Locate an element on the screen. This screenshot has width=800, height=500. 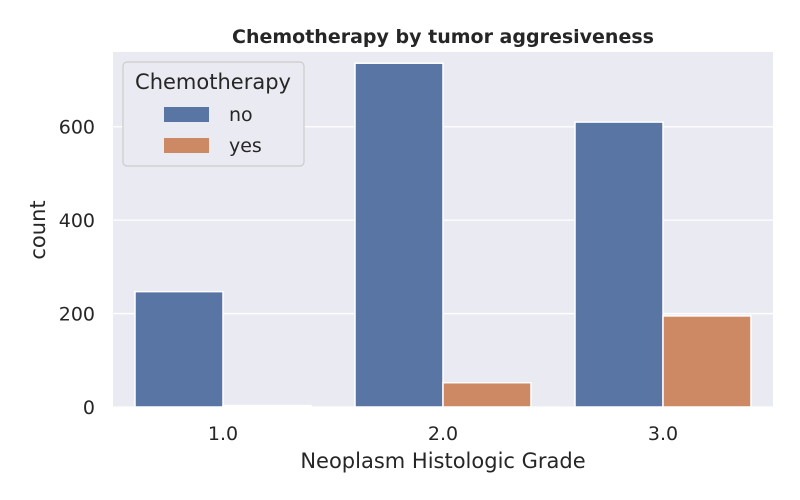
legend-swatch-yes is located at coordinates (186, 145).